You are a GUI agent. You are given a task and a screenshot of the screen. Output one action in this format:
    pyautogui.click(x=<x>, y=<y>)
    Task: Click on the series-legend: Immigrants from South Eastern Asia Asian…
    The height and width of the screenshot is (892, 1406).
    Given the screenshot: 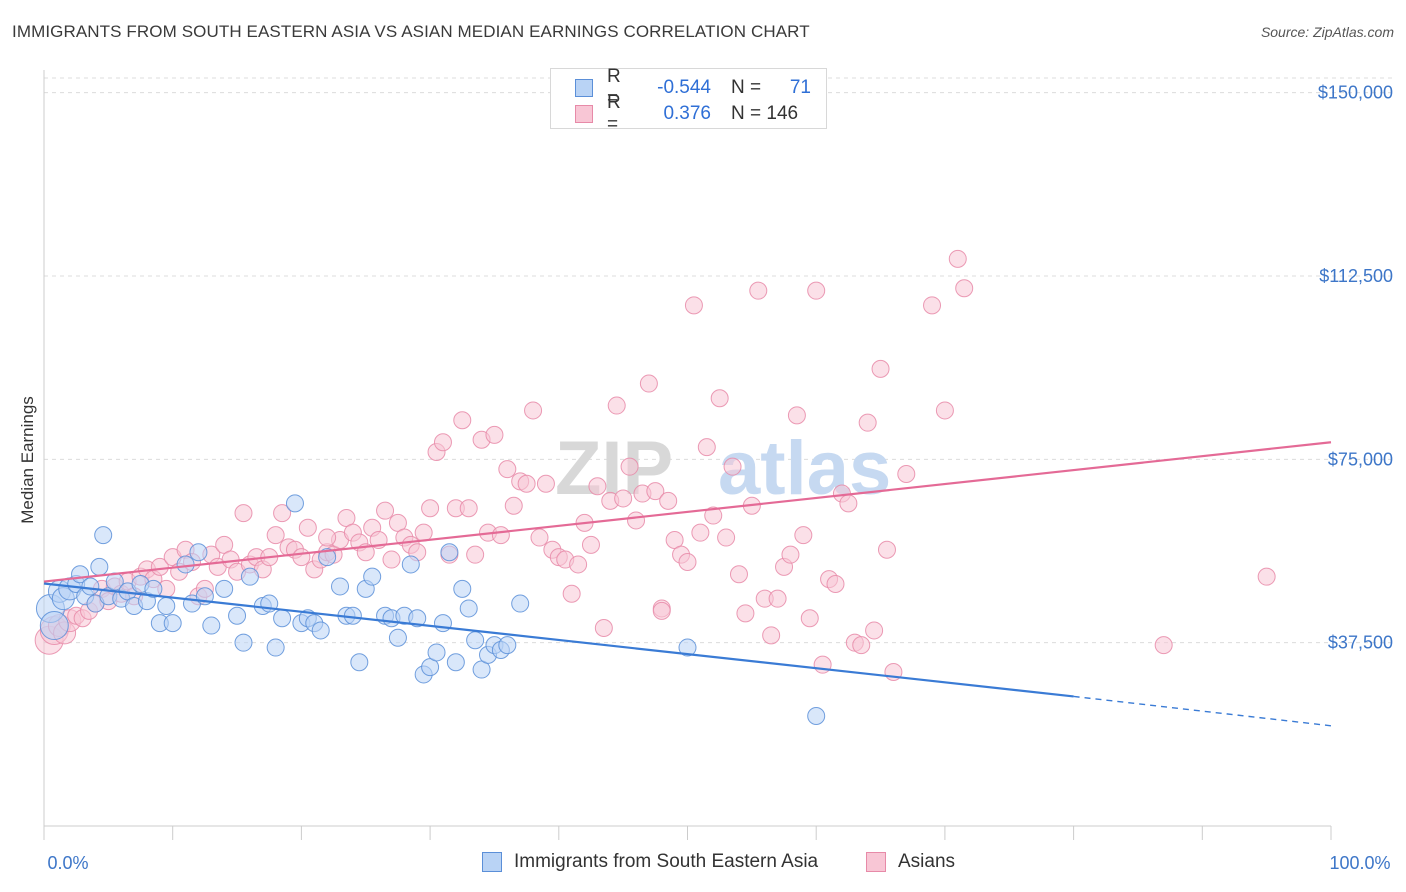 What is the action you would take?
    pyautogui.click(x=703, y=864)
    